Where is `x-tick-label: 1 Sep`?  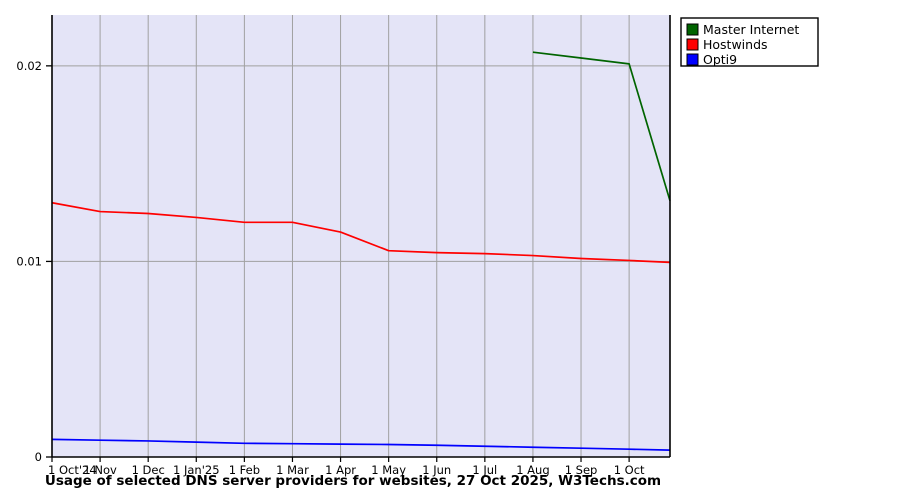 x-tick-label: 1 Sep is located at coordinates (581, 470).